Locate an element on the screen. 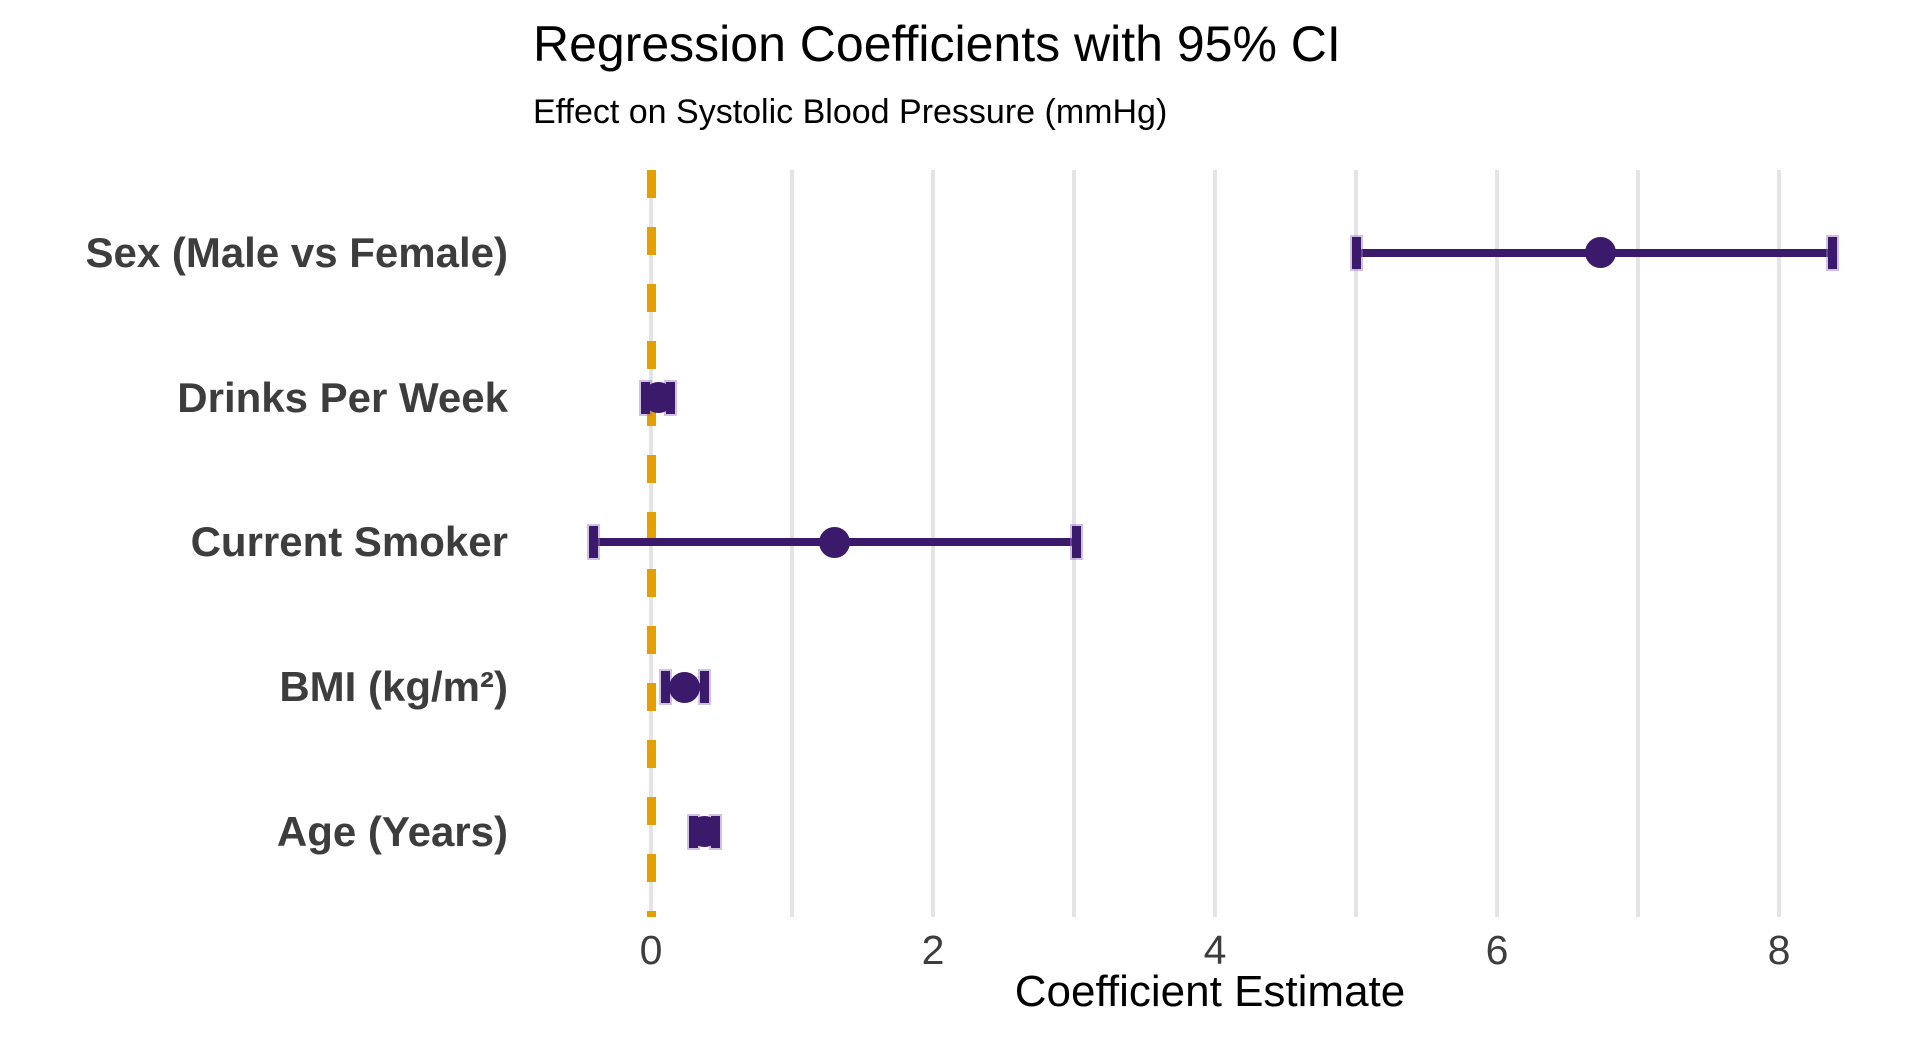 This screenshot has height=1056, width=1920. category-label: BMI (kg/m²) is located at coordinates (393, 687).